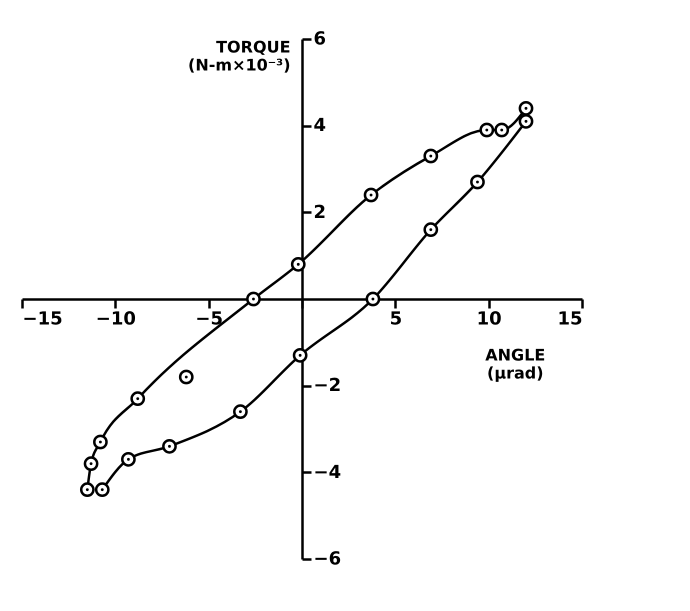  What do you see at coordinates (328, 385) in the screenshot?
I see `y-tick-label: −2` at bounding box center [328, 385].